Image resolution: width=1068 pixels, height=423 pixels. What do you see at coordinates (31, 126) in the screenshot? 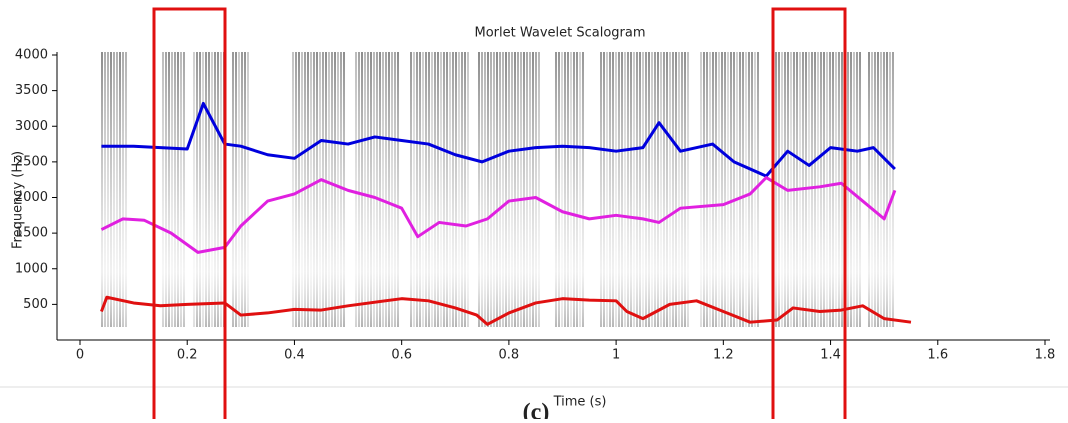
I see `y-tick-label: 3000` at bounding box center [31, 126].